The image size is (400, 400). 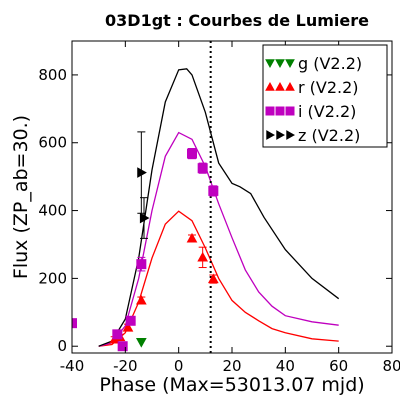 I want to click on legend-label-1: r (V2.2), so click(x=328, y=87).